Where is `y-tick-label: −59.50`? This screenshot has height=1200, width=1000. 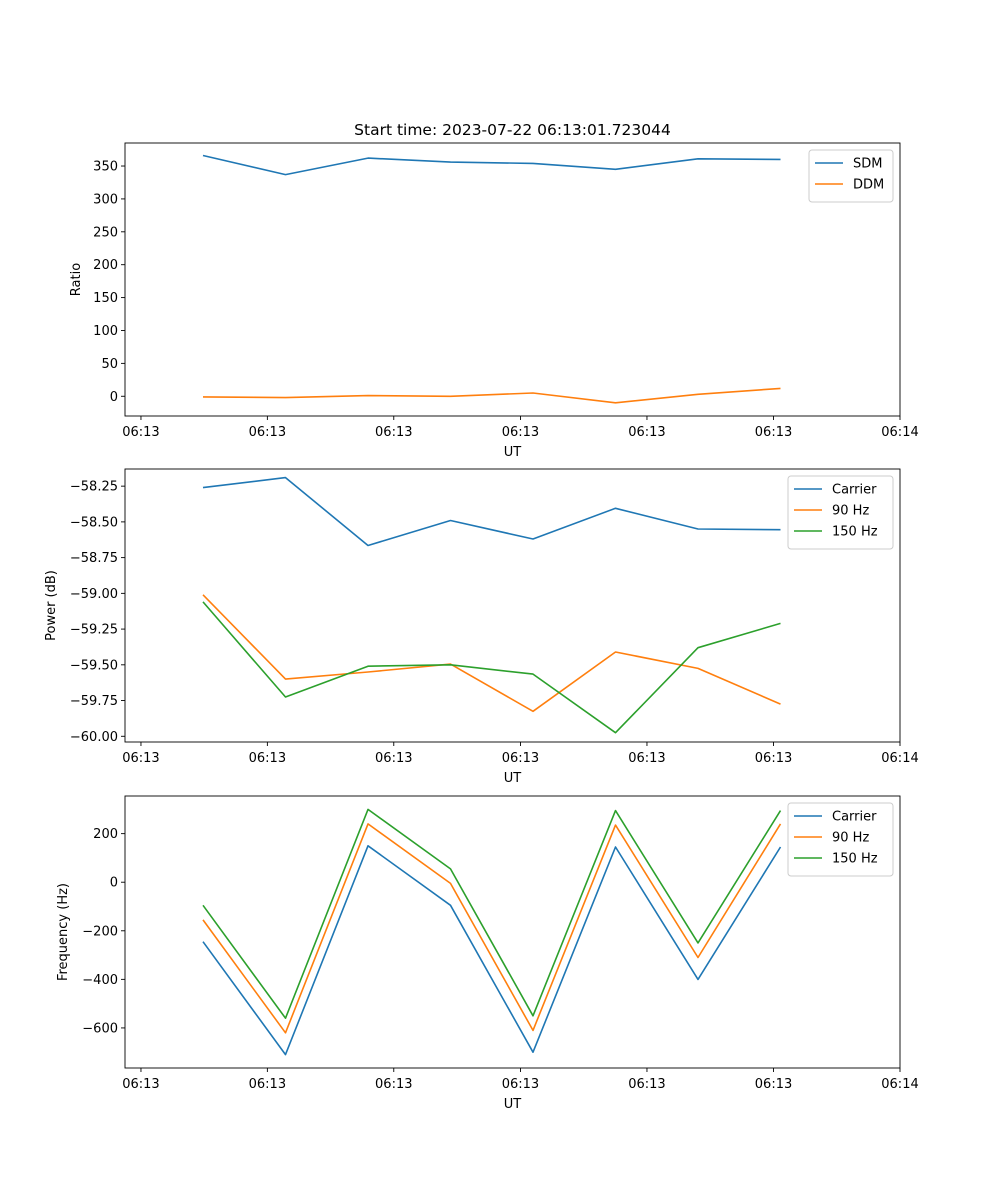
y-tick-label: −59.50 is located at coordinates (94, 665).